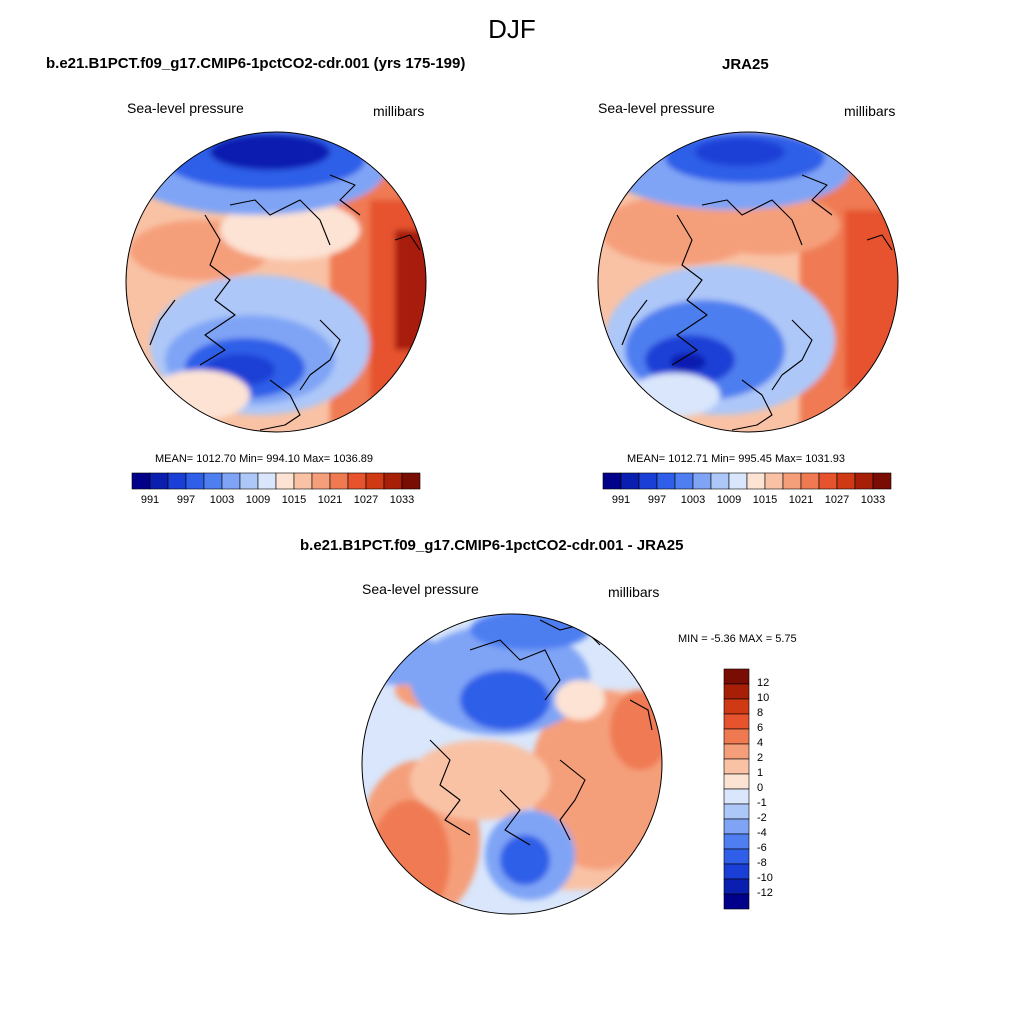 The image size is (1024, 1024). Describe the element at coordinates (760, 728) in the screenshot. I see `colorbar-tick-label: 6` at that location.